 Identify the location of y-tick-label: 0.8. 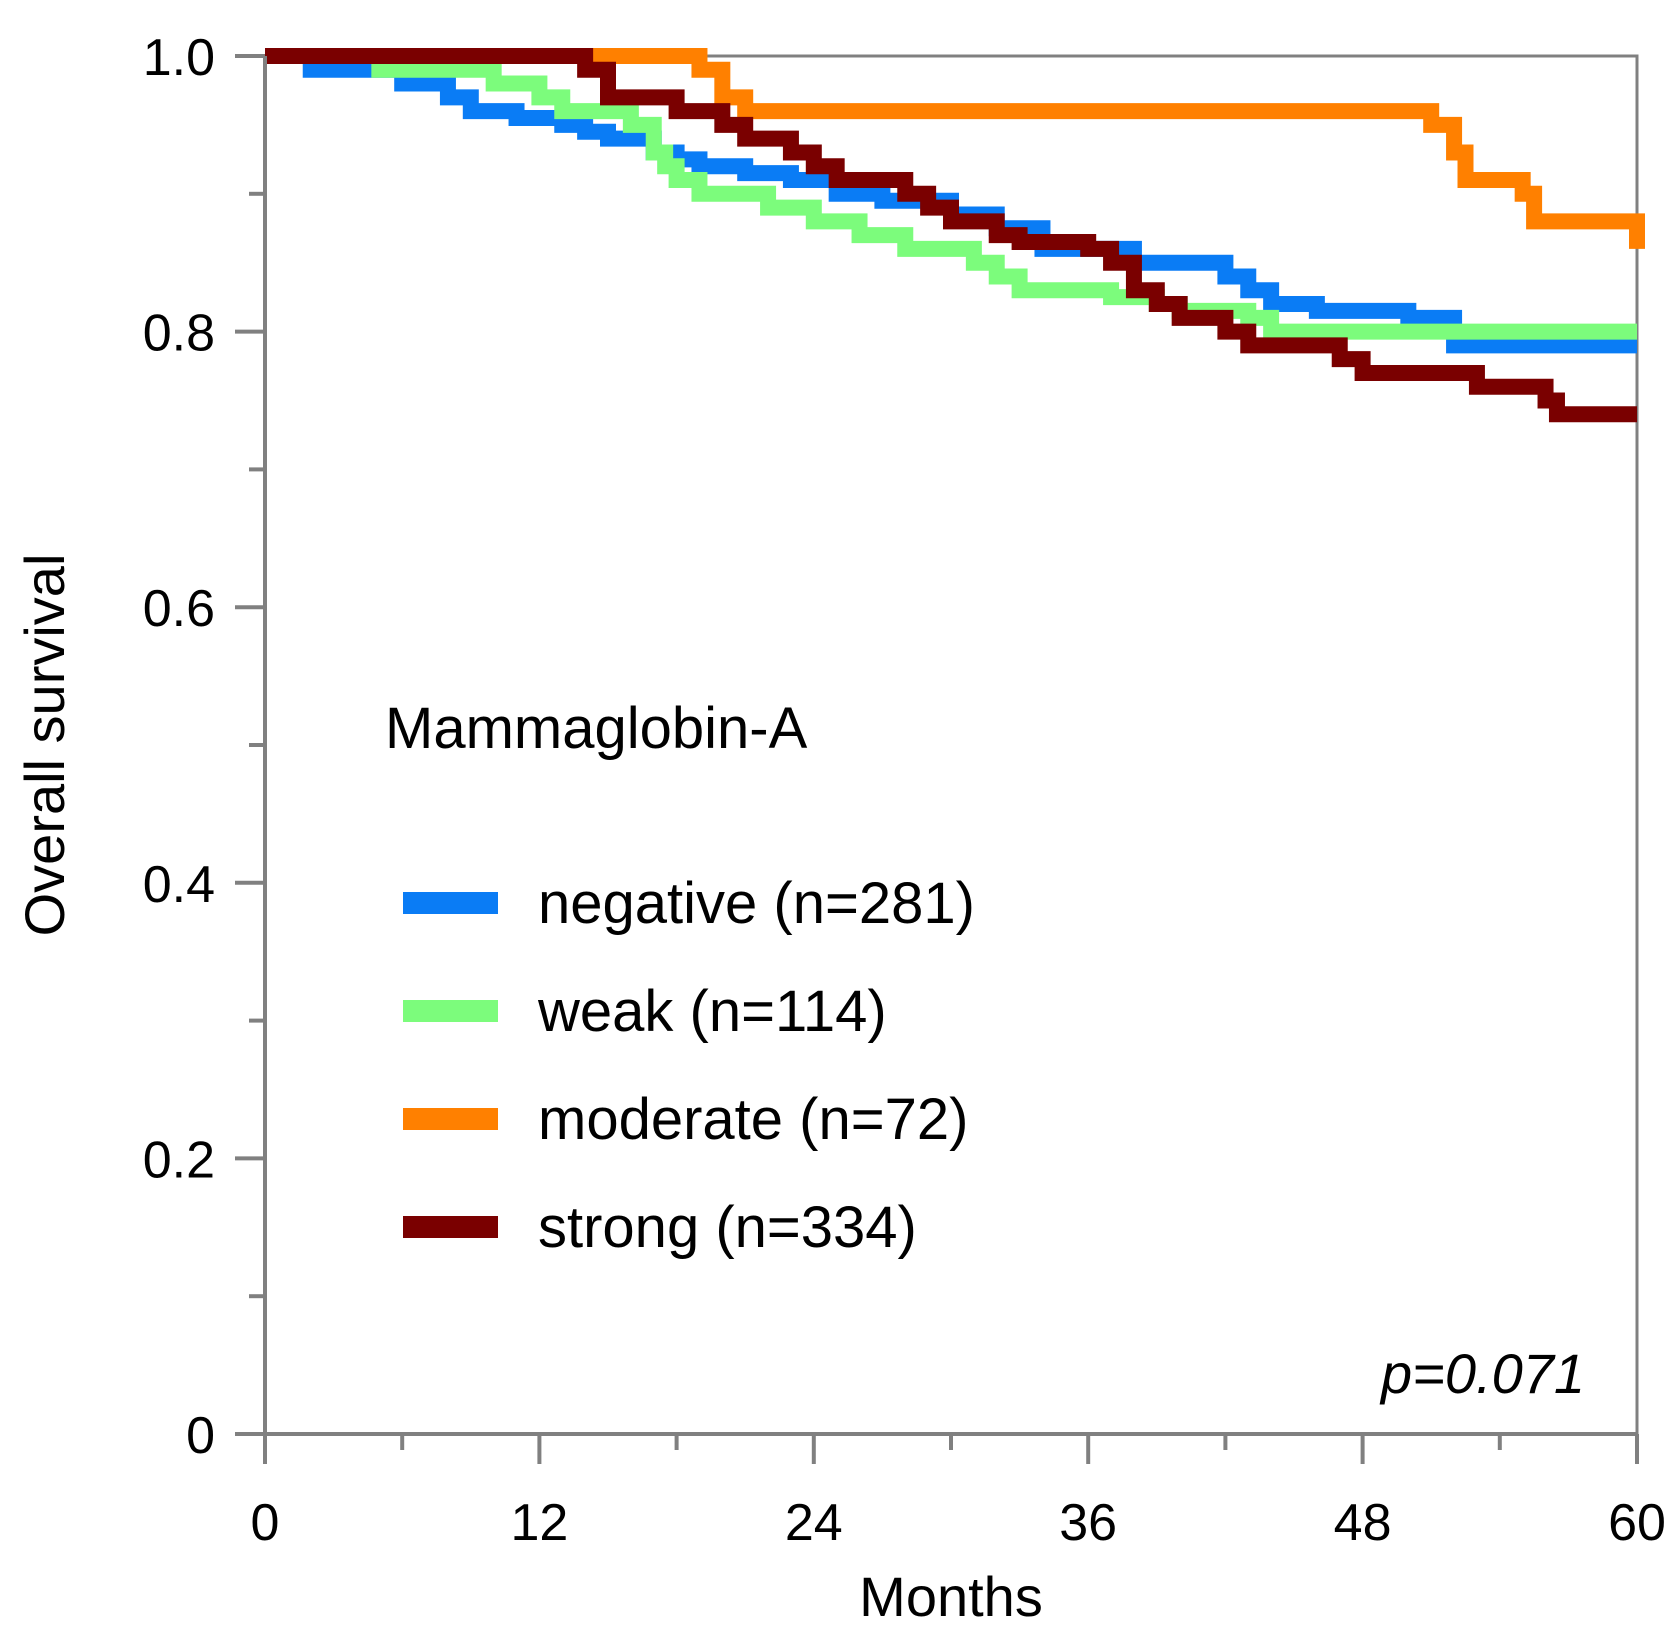
(179, 334).